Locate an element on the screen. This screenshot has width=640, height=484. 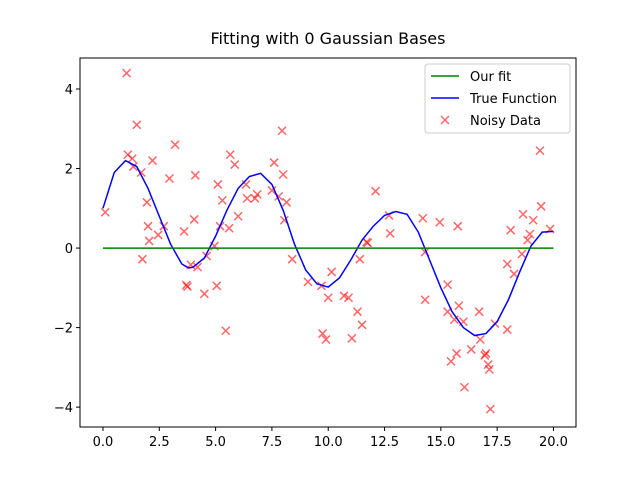
y-tick-label: −2 is located at coordinates (63, 329).